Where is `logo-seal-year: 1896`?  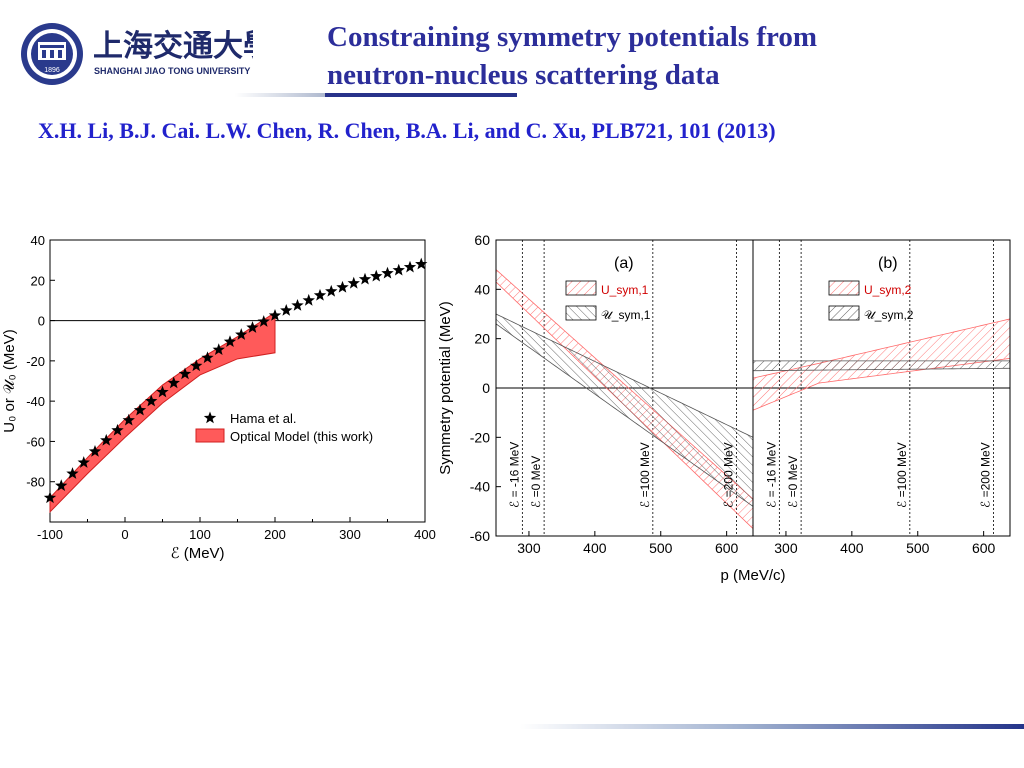 logo-seal-year: 1896 is located at coordinates (52, 70).